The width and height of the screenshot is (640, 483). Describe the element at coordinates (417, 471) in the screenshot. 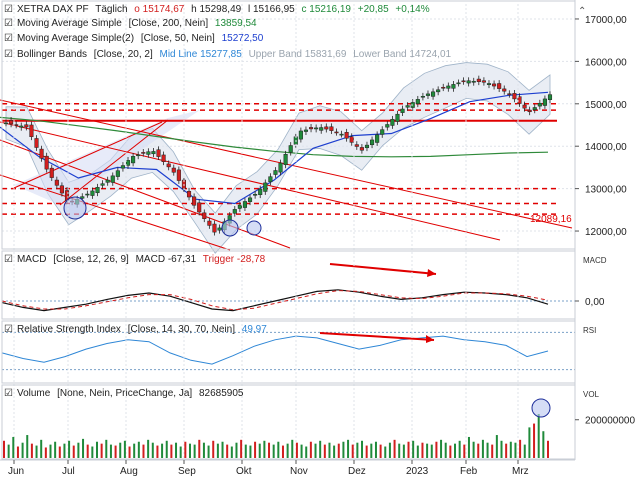

I see `x-tick-label: 2023` at that location.